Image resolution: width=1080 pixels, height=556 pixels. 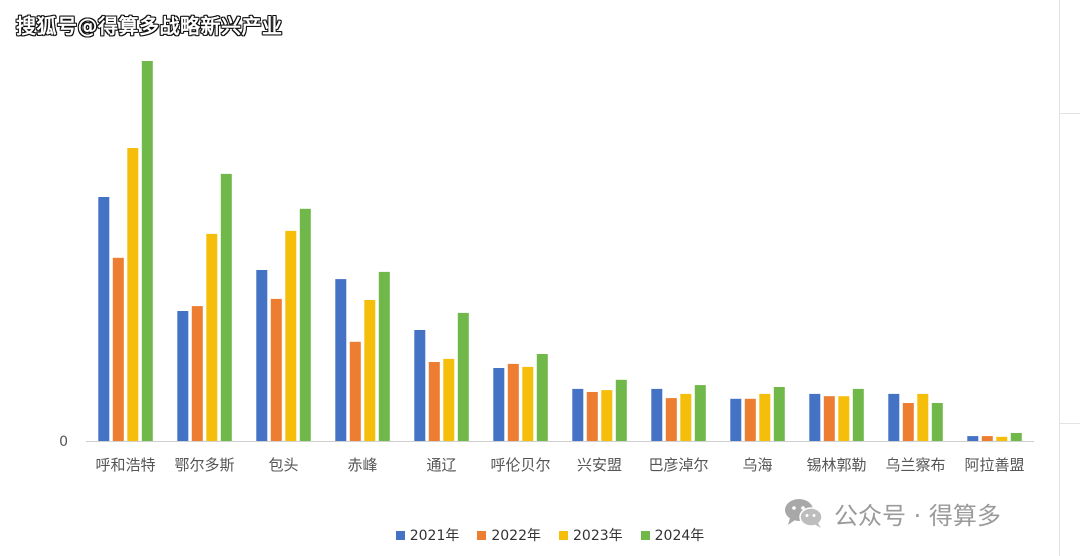 I want to click on legend-item: 2021年, so click(x=427, y=535).